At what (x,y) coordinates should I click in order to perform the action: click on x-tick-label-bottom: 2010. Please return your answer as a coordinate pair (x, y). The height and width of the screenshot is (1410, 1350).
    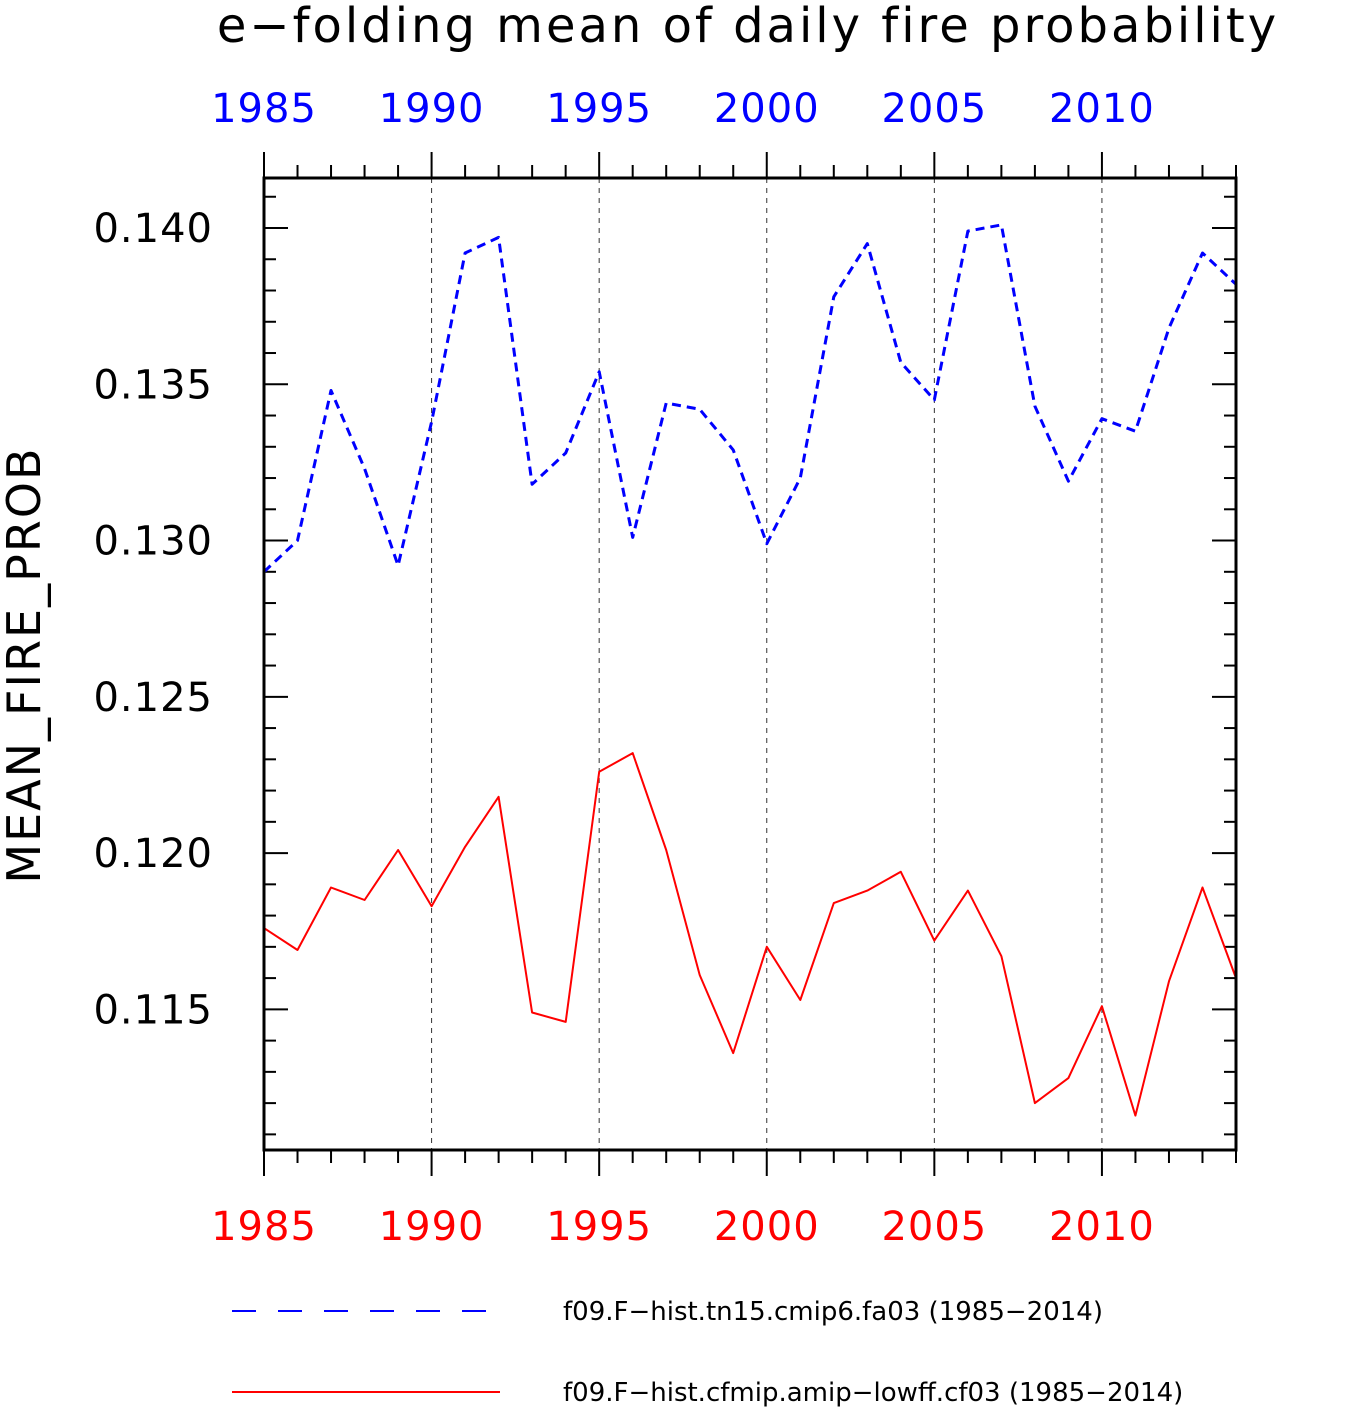
    Looking at the image, I should click on (1102, 1227).